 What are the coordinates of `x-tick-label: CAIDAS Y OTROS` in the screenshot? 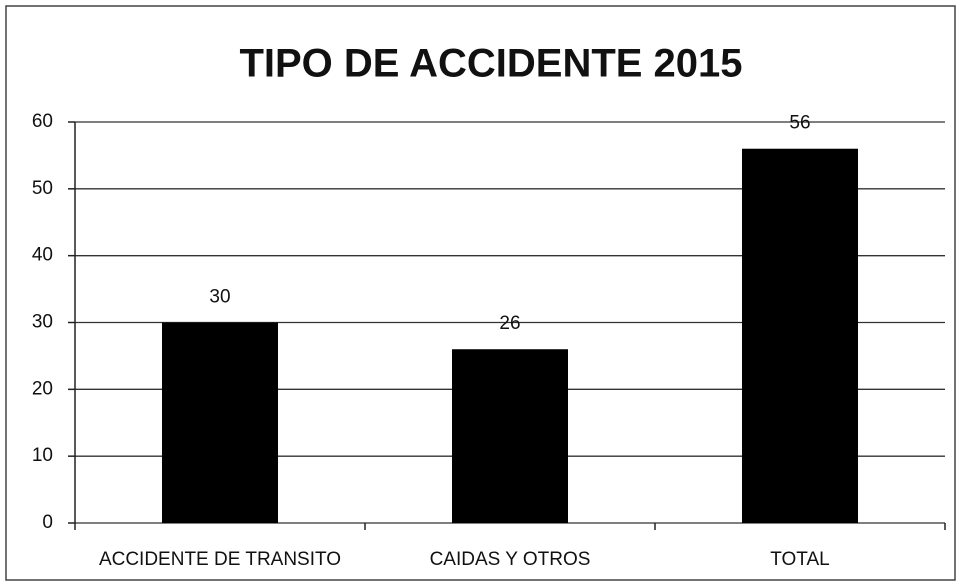 It's located at (510, 559).